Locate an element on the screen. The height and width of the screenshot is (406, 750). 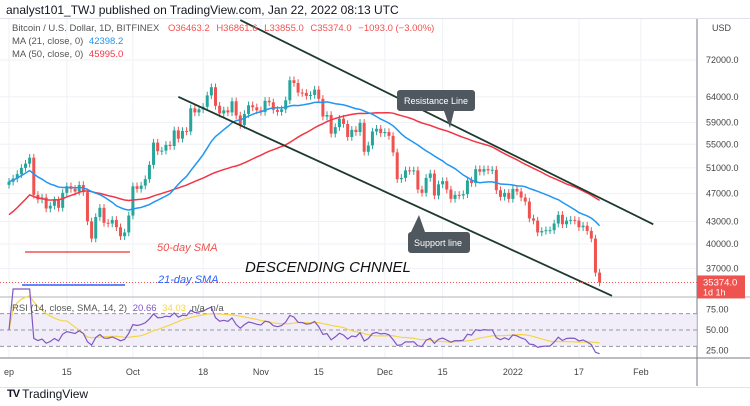
time-tick-label: 15 is located at coordinates (67, 372).